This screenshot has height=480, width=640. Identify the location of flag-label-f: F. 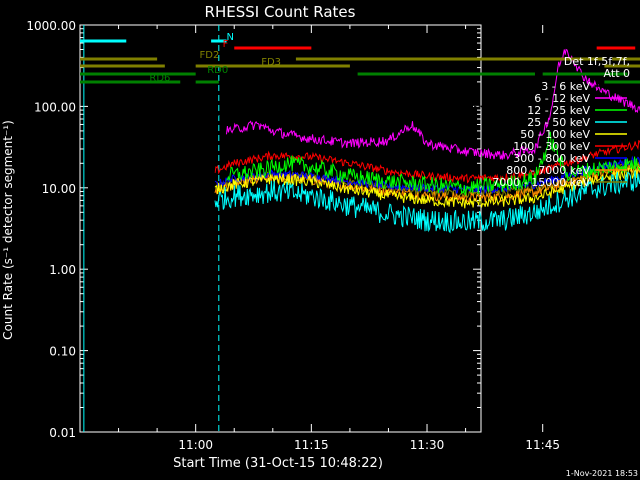
(226, 44).